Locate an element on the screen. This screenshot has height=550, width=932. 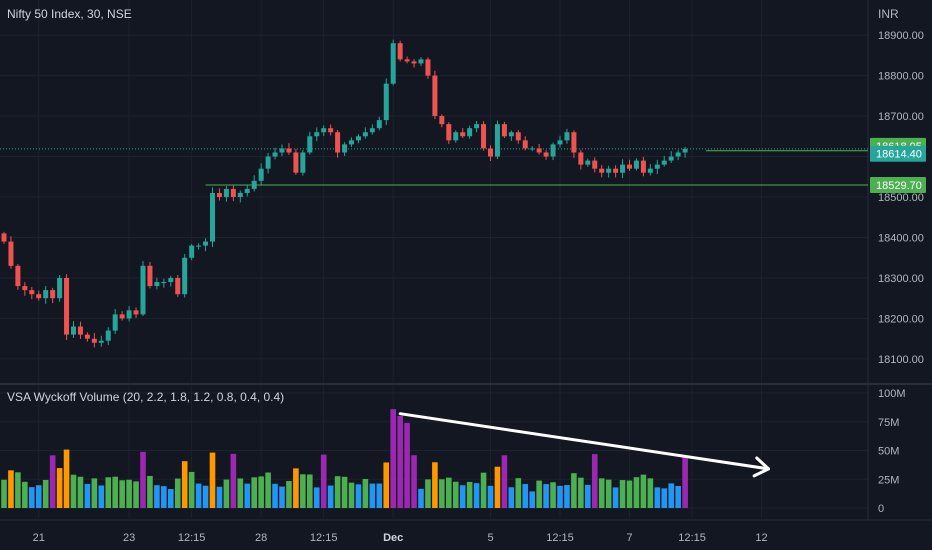
trend-arrow-line is located at coordinates (584, 441).